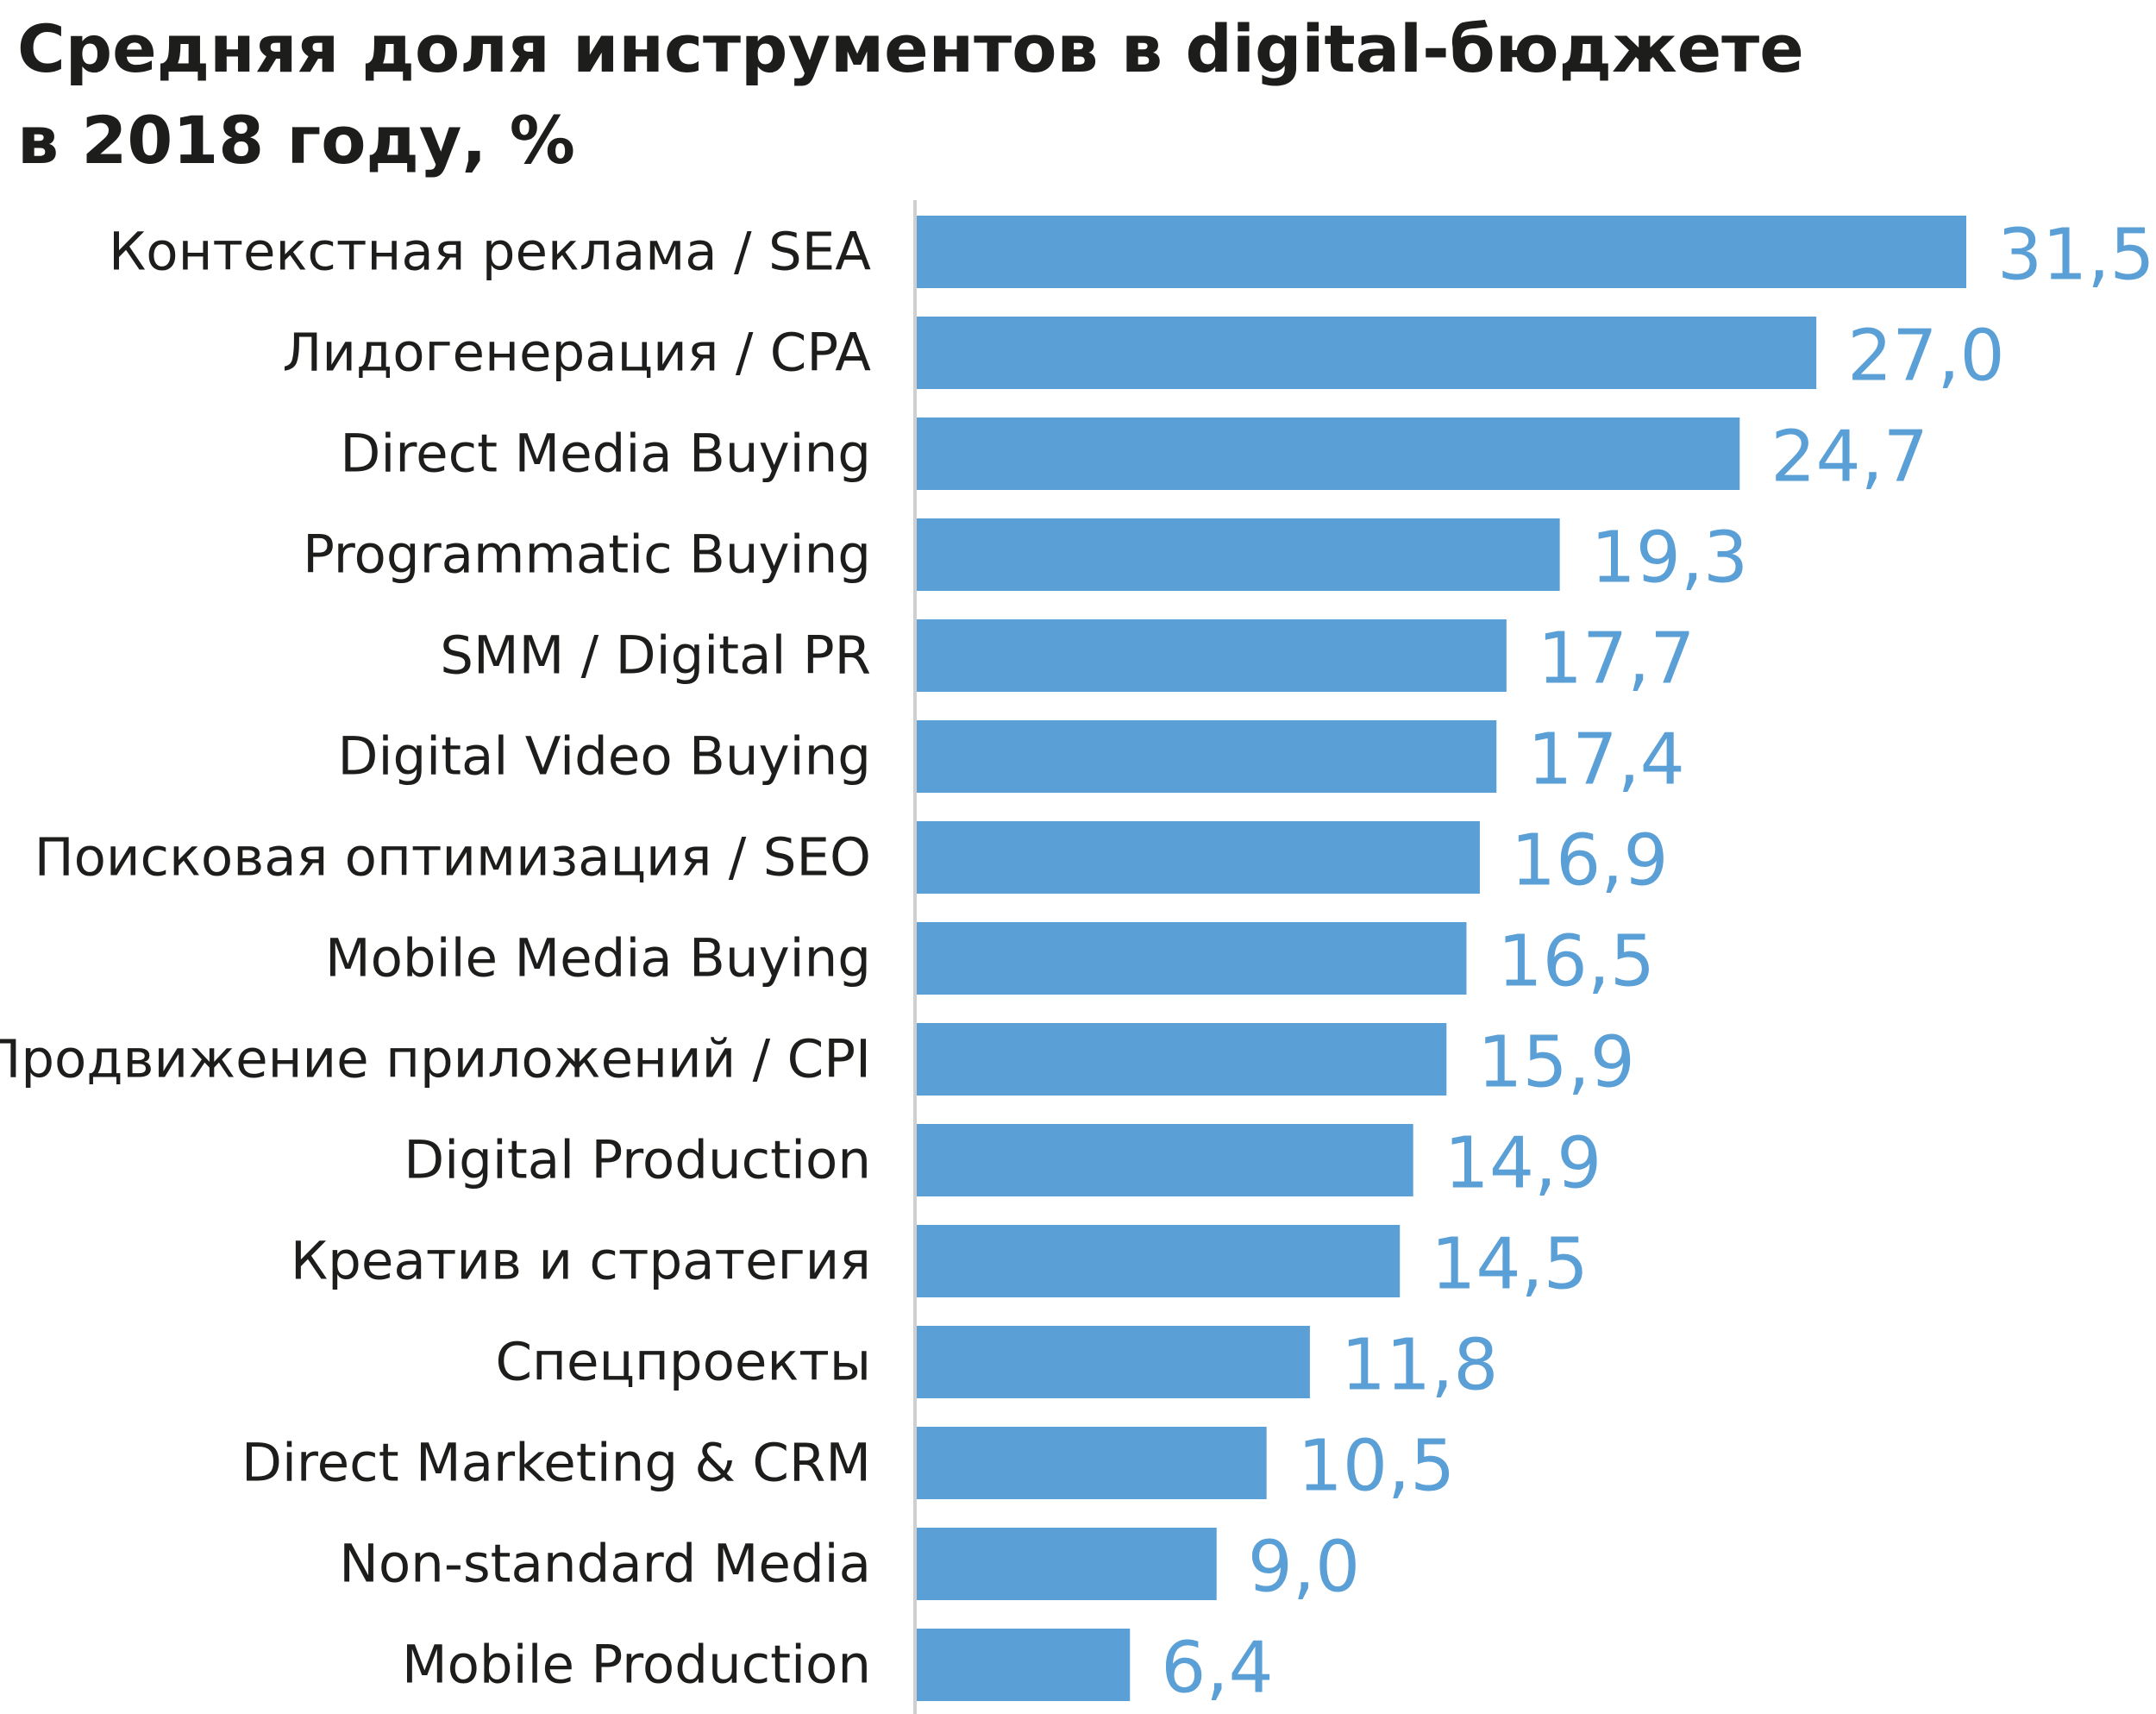 The height and width of the screenshot is (1714, 2156). I want to click on bar-row: SMM / Digital PR 17,7, so click(1067, 659).